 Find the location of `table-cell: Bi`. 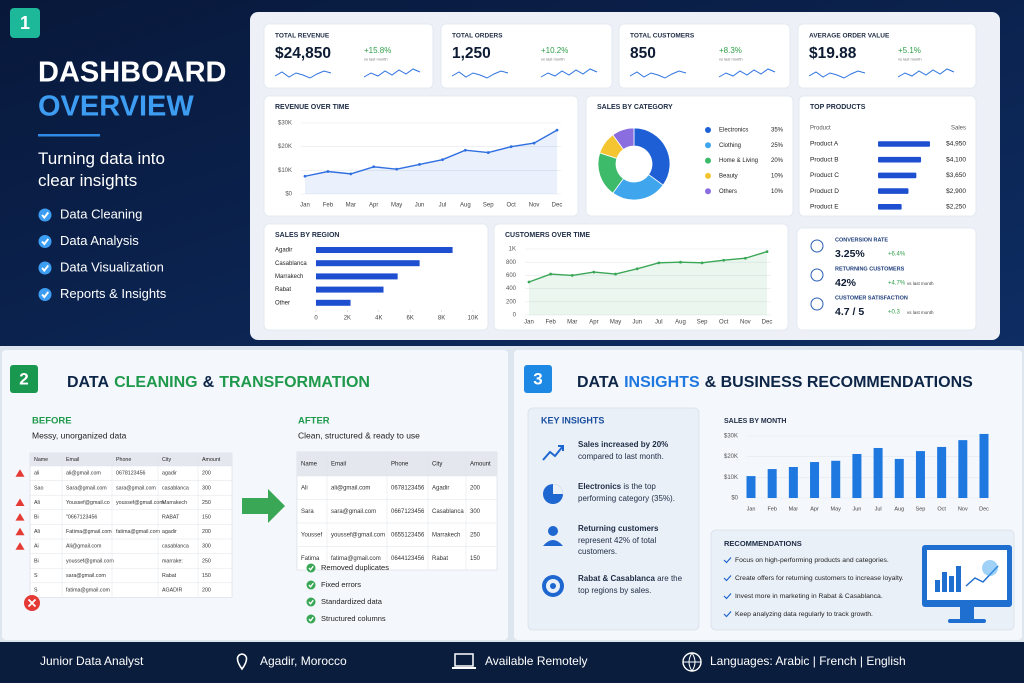

table-cell: Bi is located at coordinates (36, 518).